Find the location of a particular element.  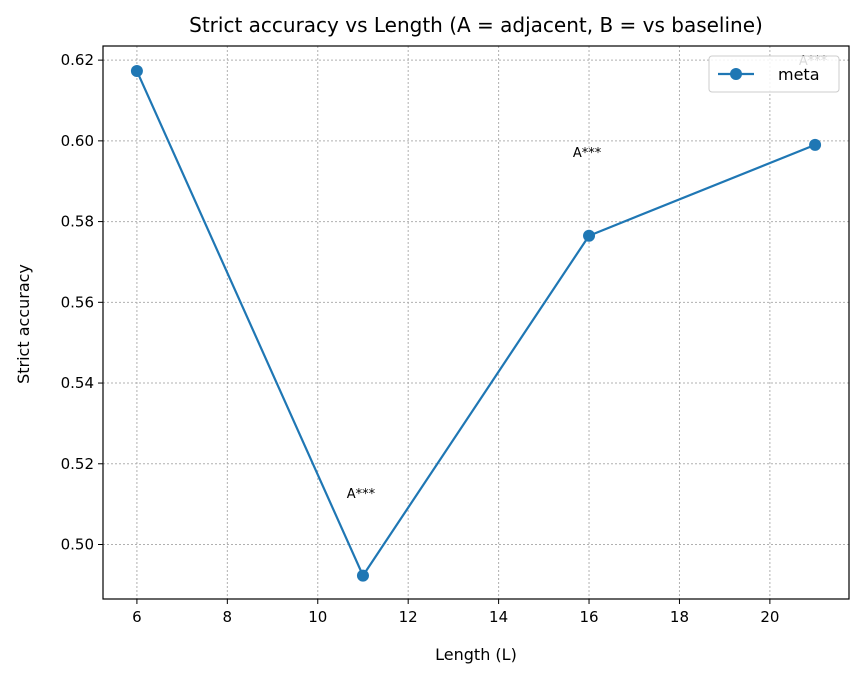

y-ticks: 0.50 0.52 0.54 0.56 0.58 0.60 0.62 is located at coordinates (82, 302).